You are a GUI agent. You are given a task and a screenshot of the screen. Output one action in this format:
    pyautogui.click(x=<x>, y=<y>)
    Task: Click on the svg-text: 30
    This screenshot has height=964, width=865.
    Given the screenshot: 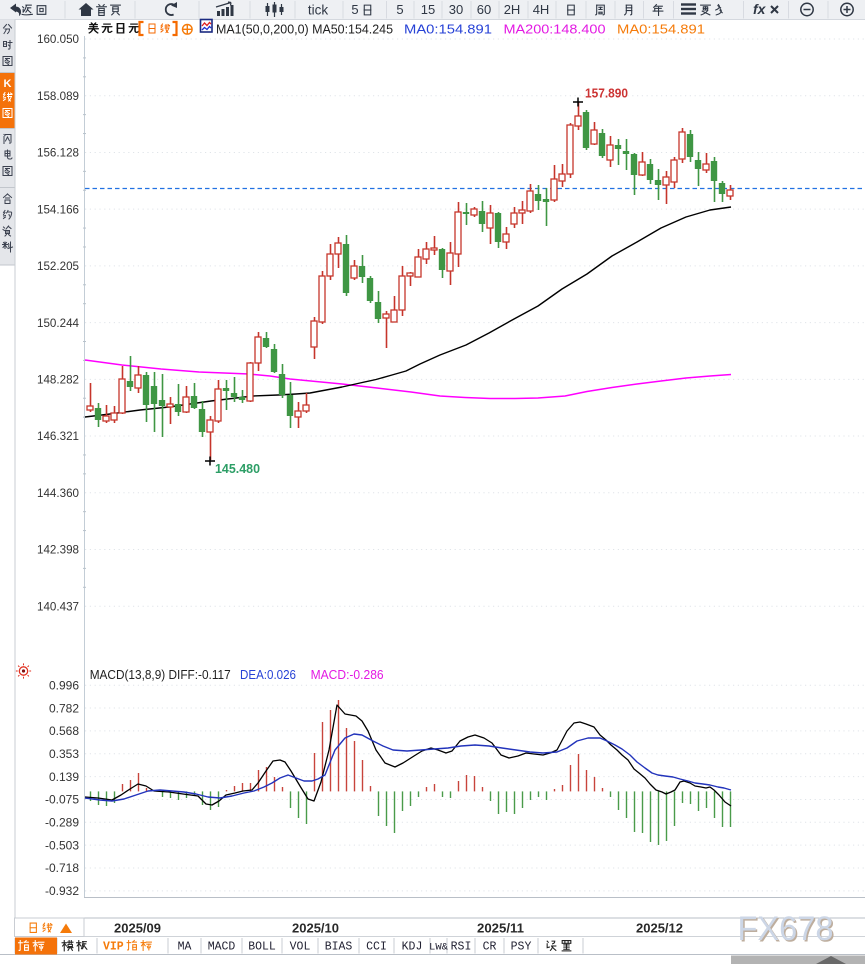 What is the action you would take?
    pyautogui.click(x=456, y=9)
    